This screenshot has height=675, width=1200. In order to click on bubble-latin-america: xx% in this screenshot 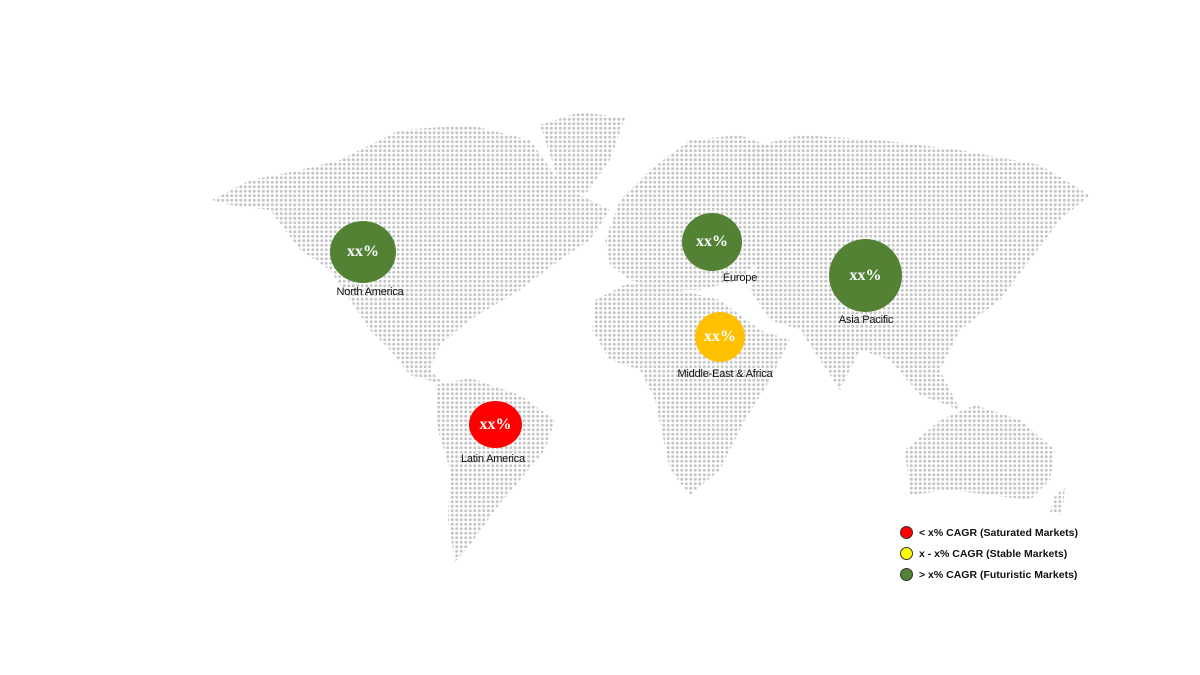, I will do `click(495, 424)`.